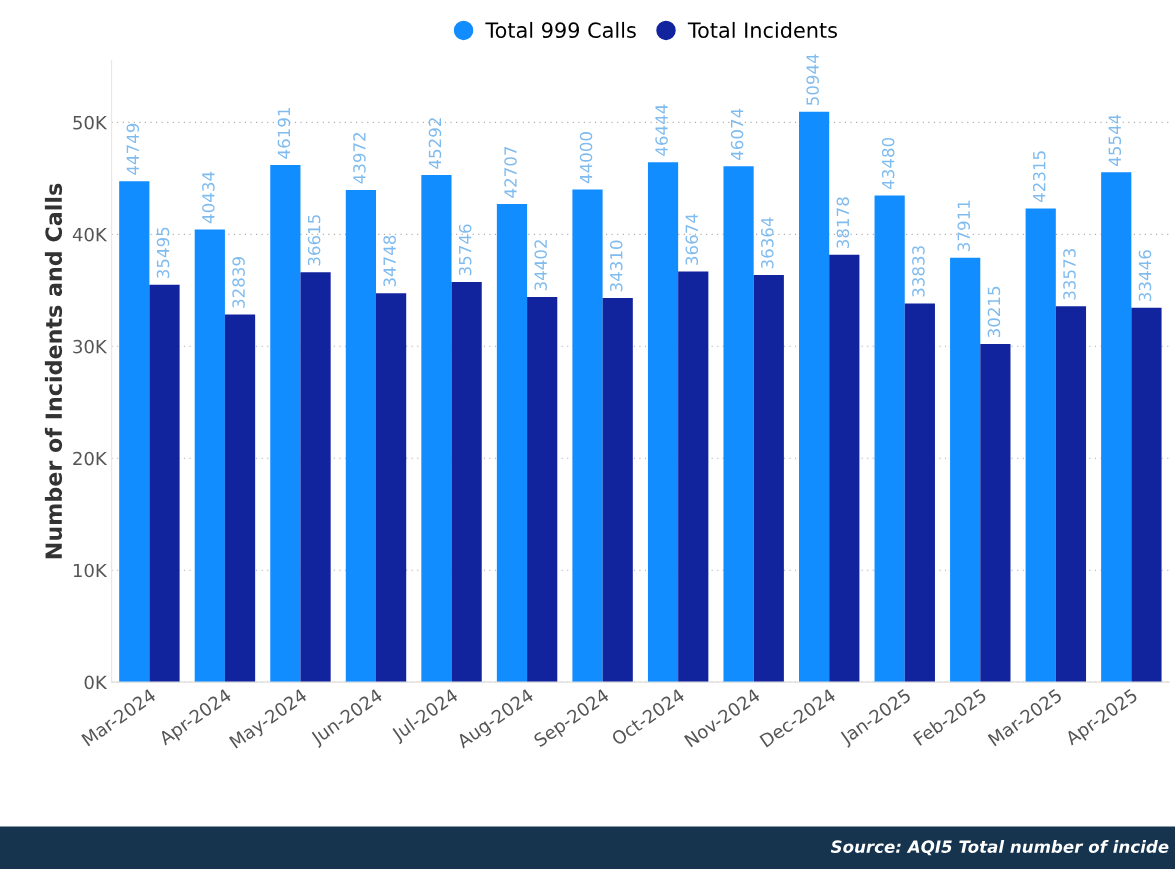 The height and width of the screenshot is (869, 1175). I want to click on data-label: 42707, so click(510, 172).